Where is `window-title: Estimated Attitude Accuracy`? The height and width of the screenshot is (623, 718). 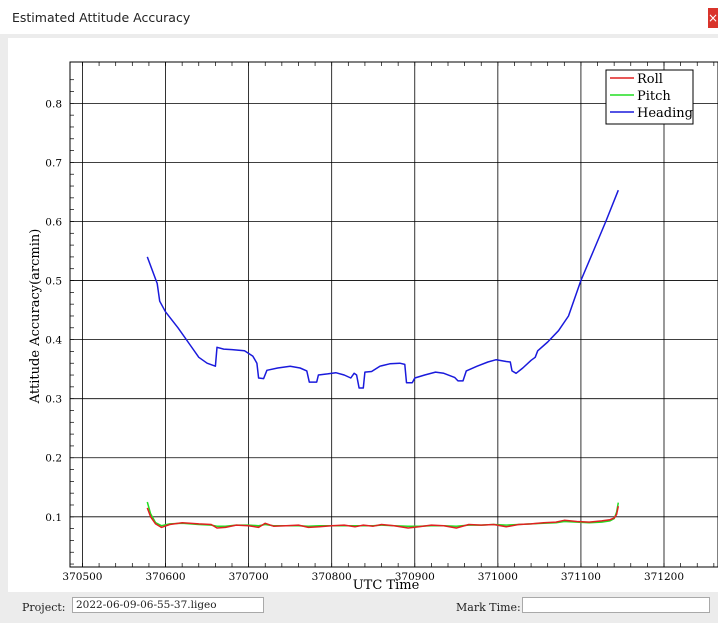
window-title: Estimated Attitude Accuracy is located at coordinates (101, 17).